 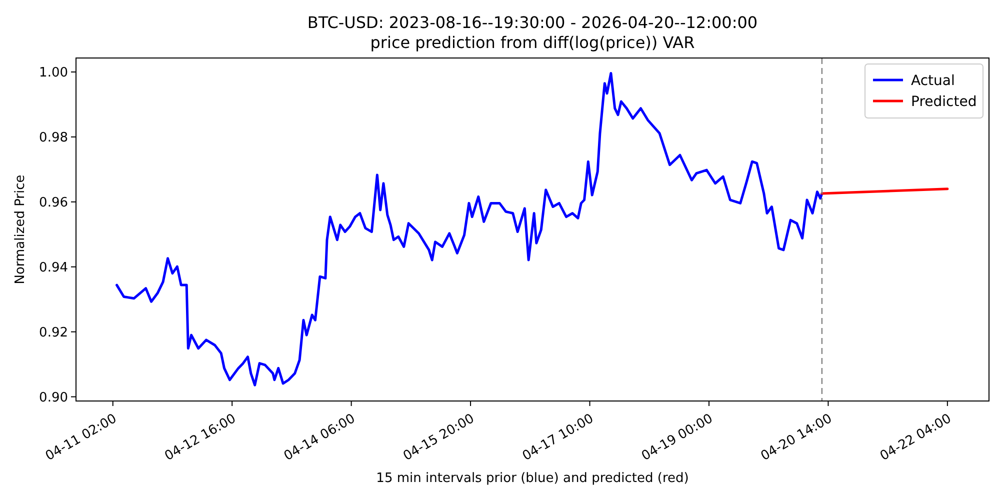 What do you see at coordinates (53, 202) in the screenshot?
I see `y-tick-label: 0.96` at bounding box center [53, 202].